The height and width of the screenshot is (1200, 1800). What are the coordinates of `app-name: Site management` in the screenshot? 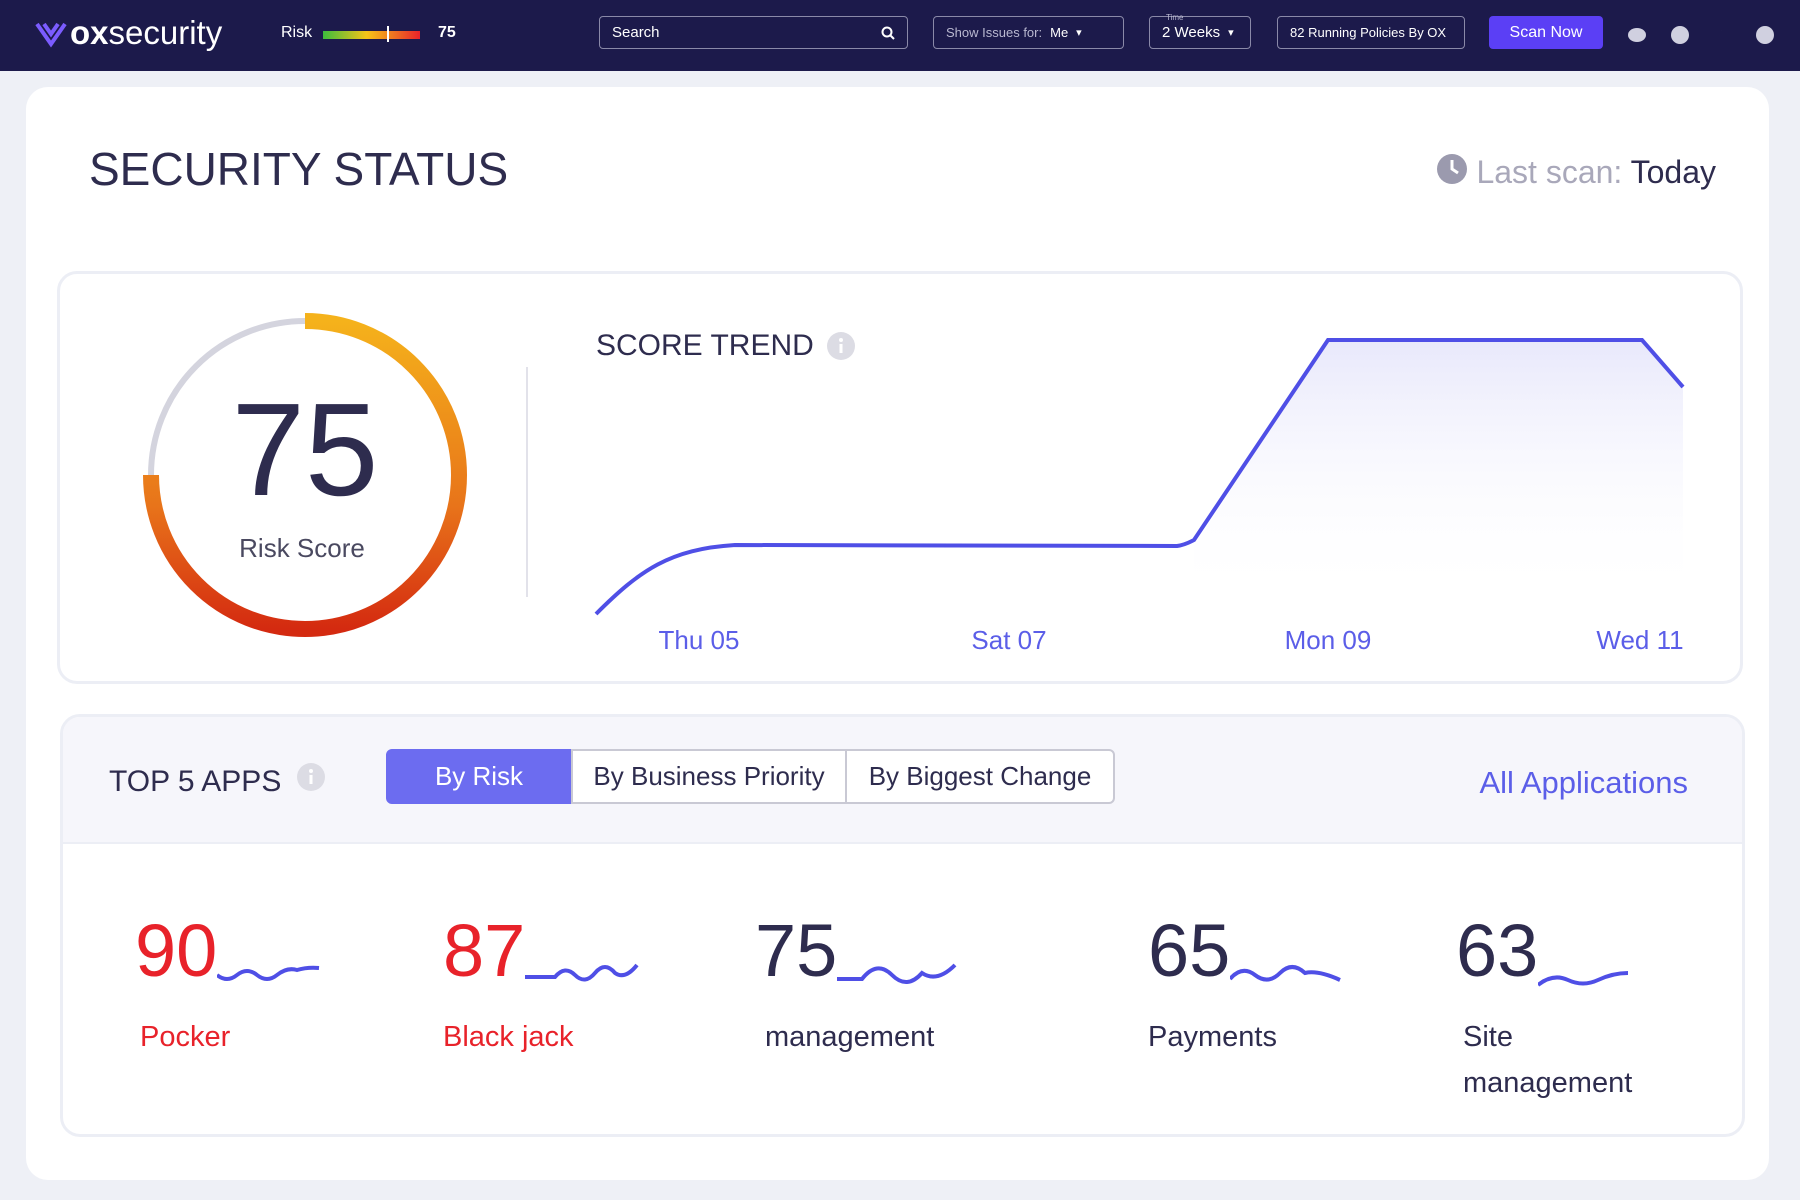 It's located at (1548, 1060).